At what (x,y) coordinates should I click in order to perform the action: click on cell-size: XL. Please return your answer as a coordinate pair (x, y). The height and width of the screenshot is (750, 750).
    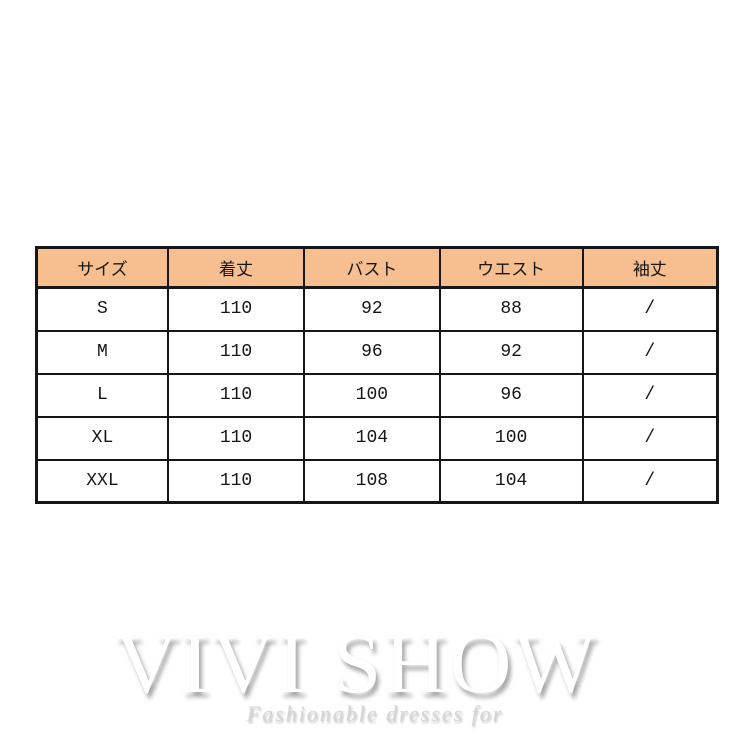
    Looking at the image, I should click on (102, 438).